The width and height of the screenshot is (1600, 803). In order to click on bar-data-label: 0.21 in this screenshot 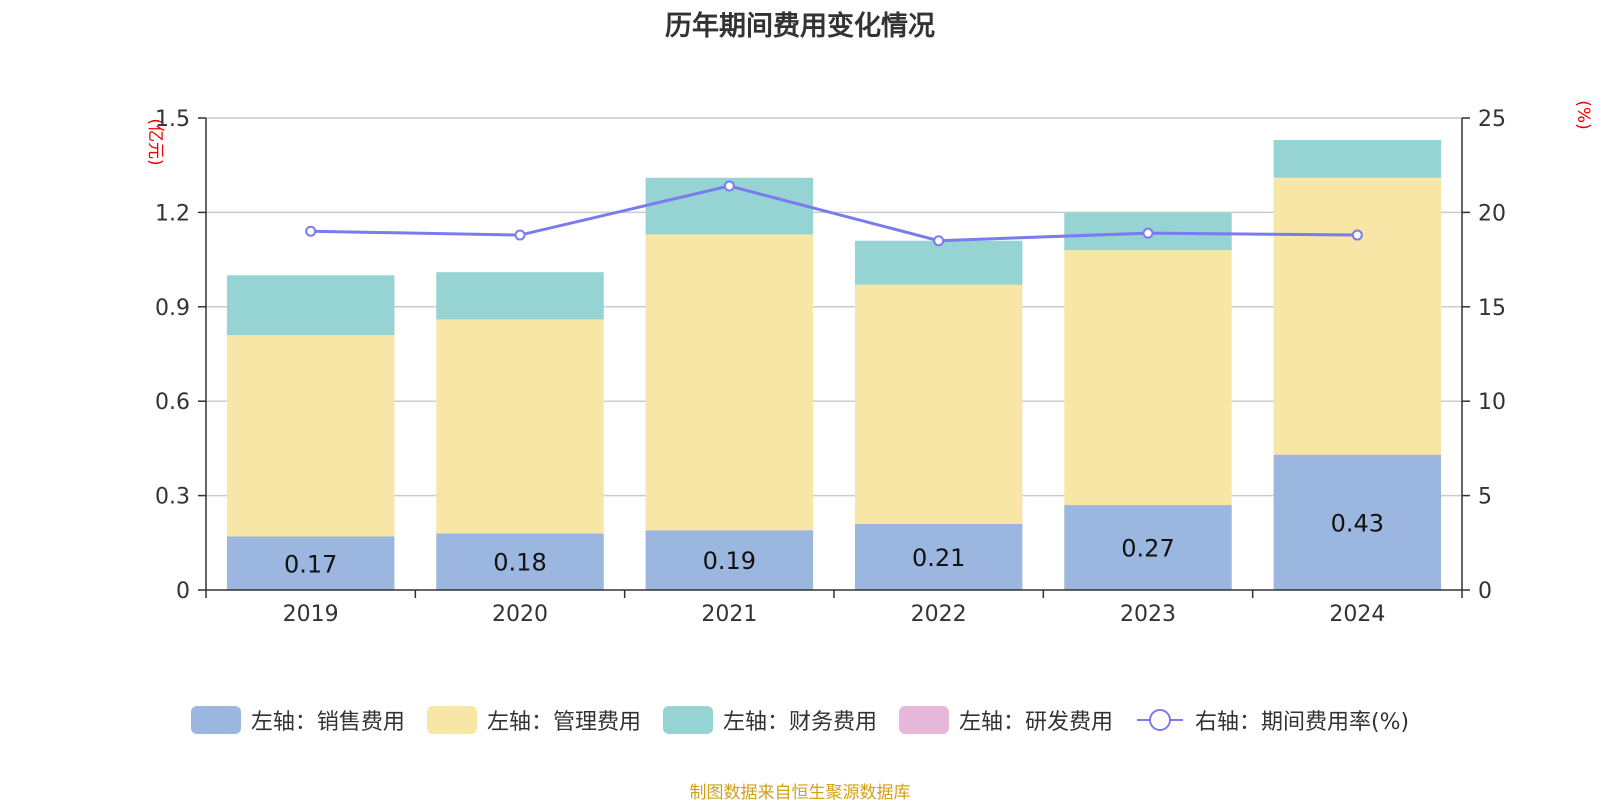, I will do `click(938, 558)`.